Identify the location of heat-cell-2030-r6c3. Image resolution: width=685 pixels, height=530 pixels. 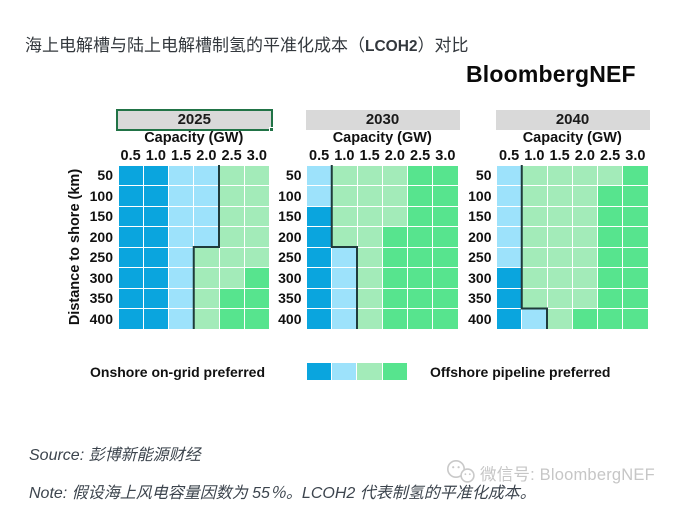
(369, 278).